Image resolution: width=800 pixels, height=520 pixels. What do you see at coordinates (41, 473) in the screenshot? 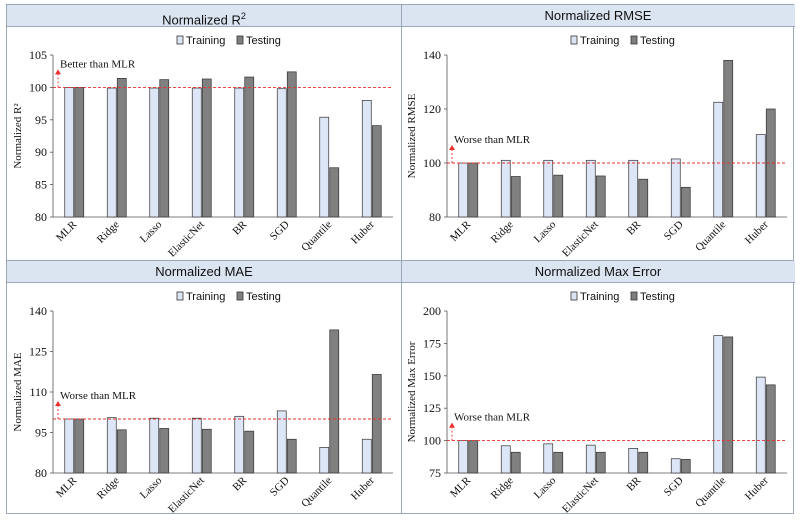
I see `y-tick-label: 80` at bounding box center [41, 473].